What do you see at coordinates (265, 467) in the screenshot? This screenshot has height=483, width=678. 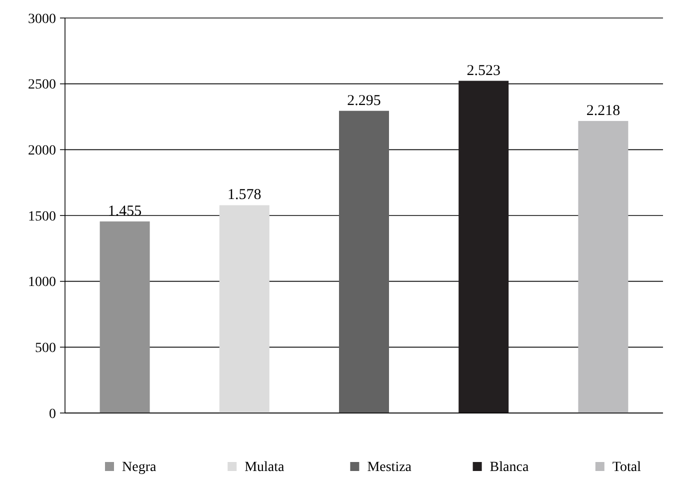 I see `legend-label: Mulata` at bounding box center [265, 467].